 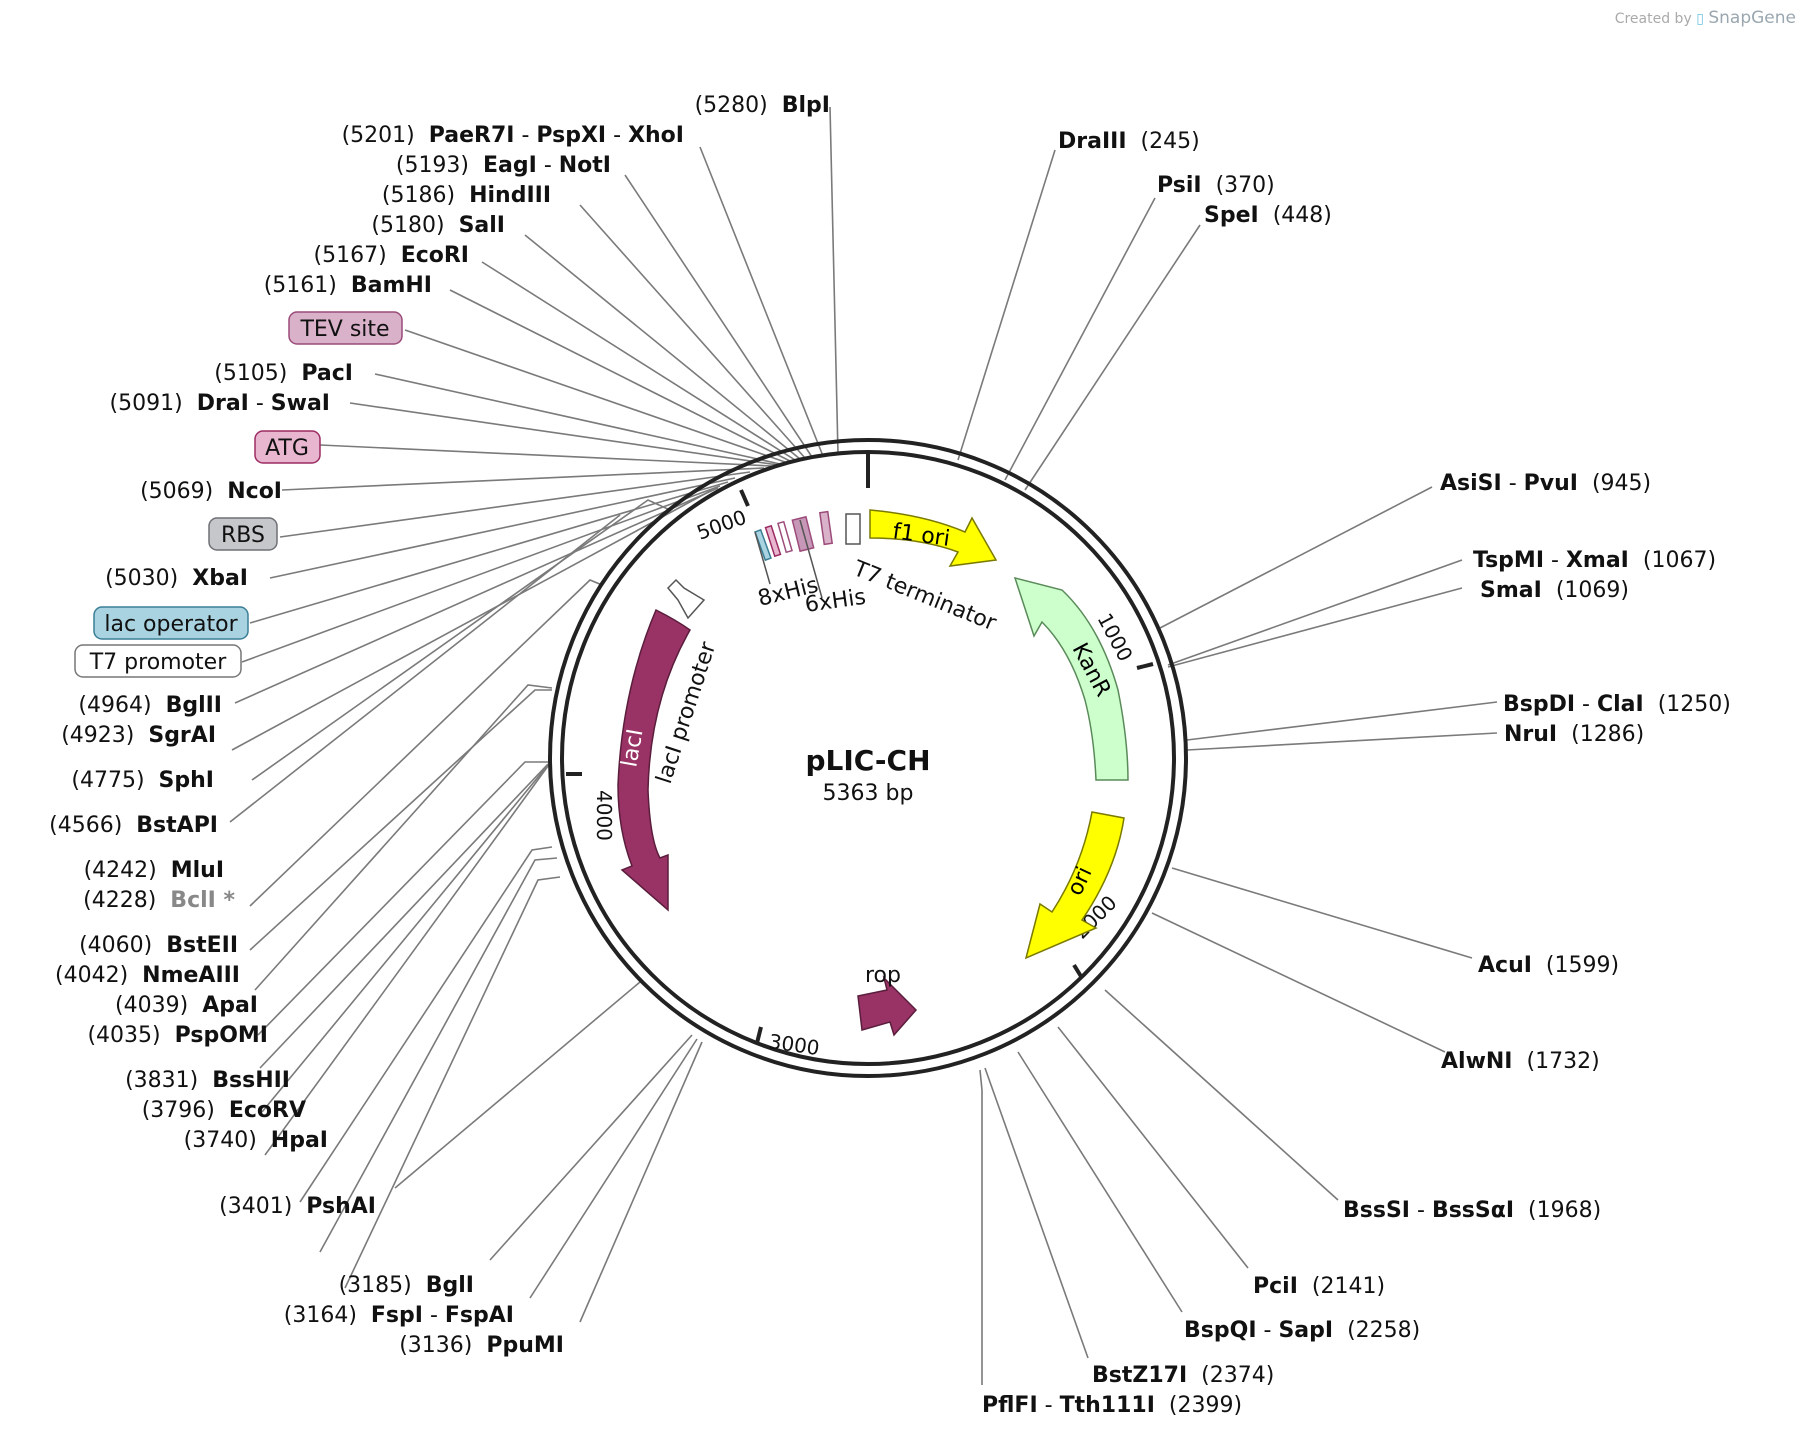 What do you see at coordinates (1472, 1210) in the screenshot?
I see `enzyme-bsssi: BssSI - BssSαI (1968)` at bounding box center [1472, 1210].